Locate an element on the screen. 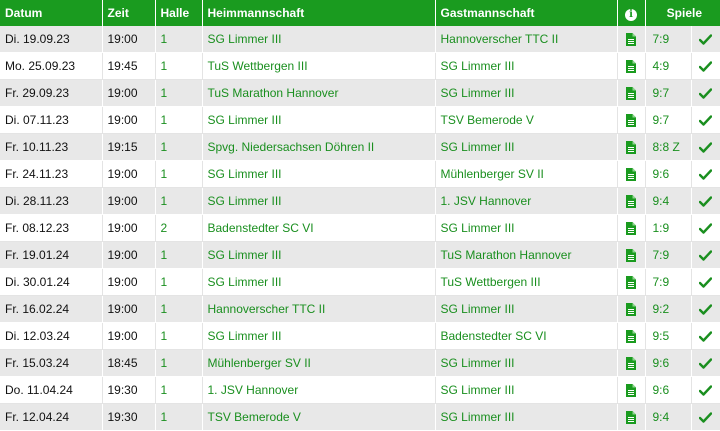  match-score: 4:9 is located at coordinates (668, 66).